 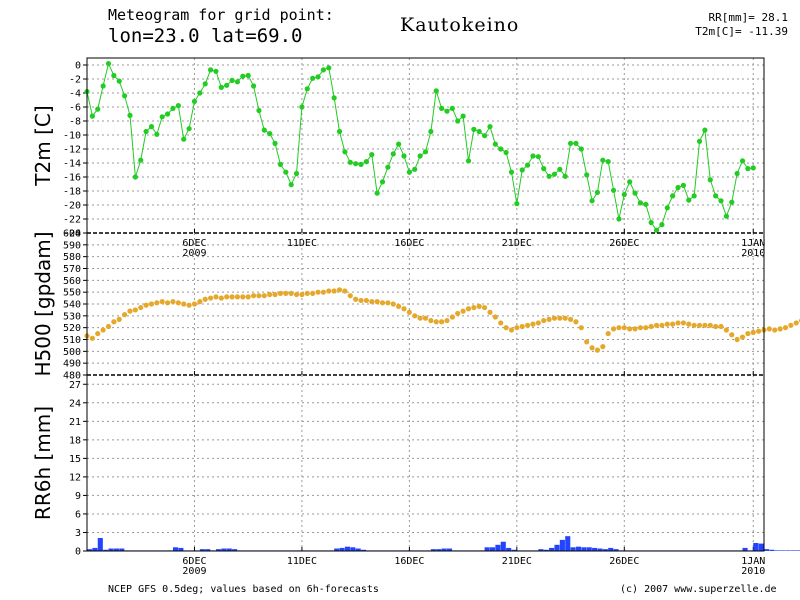 What do you see at coordinates (72, 269) in the screenshot?
I see `y-tick-label: 570` at bounding box center [72, 269].